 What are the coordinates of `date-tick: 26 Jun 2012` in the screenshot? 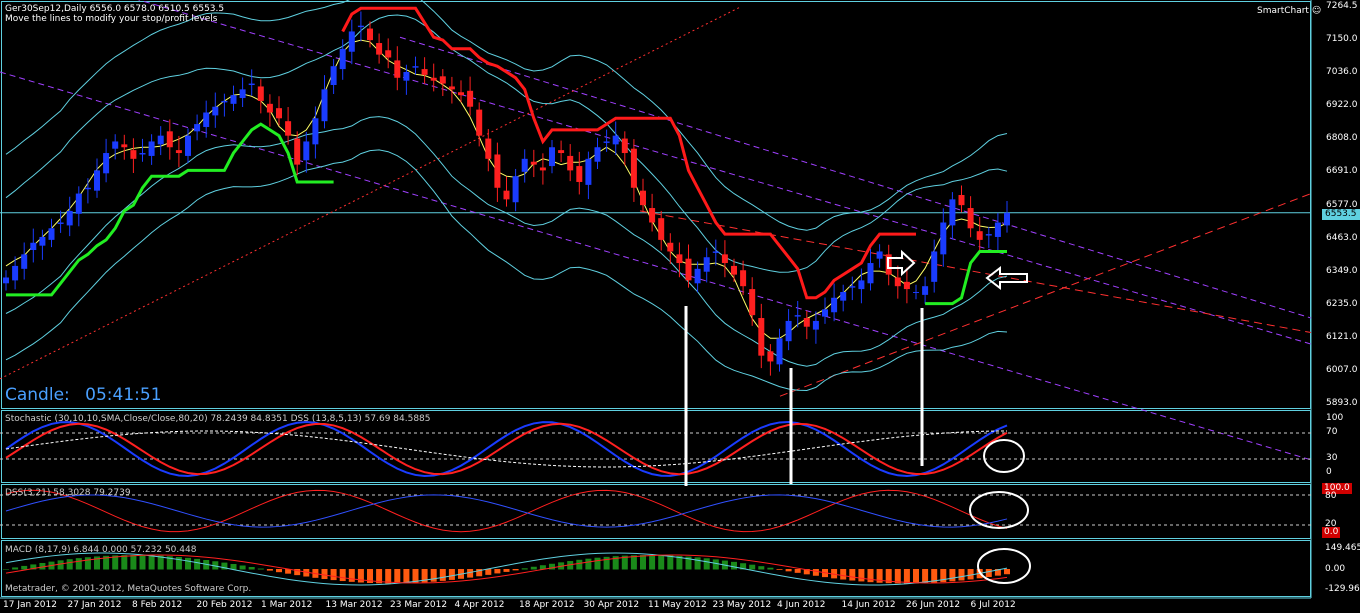 It's located at (933, 605).